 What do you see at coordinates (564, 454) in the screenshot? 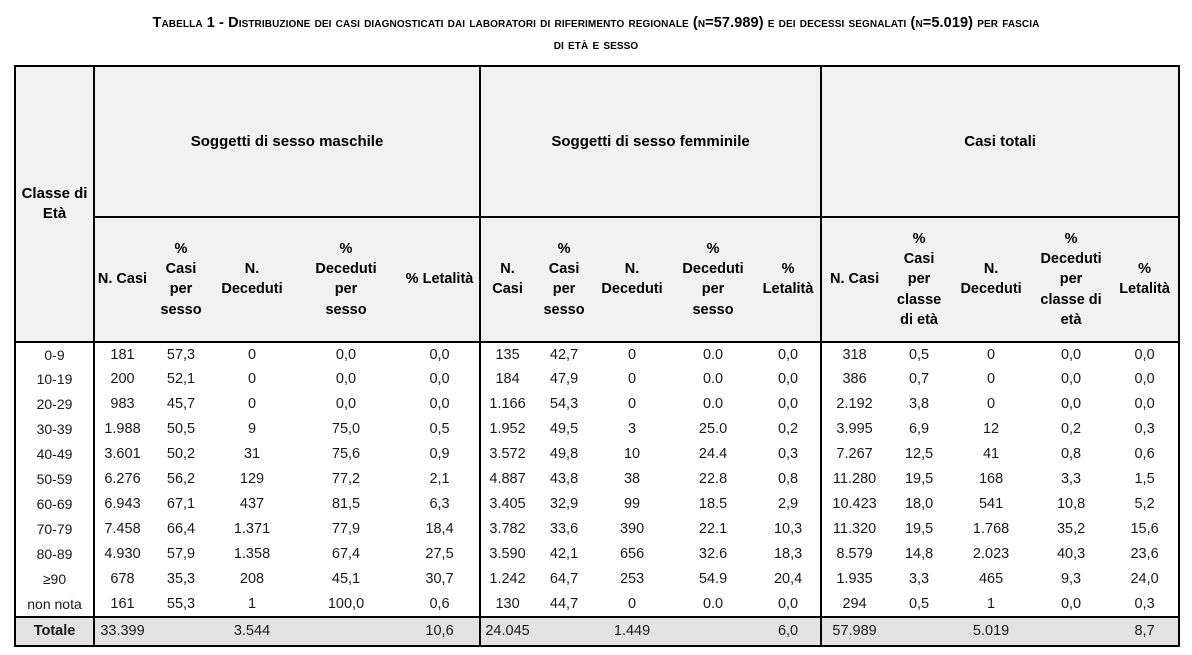
I see `data-cell: 49,8` at bounding box center [564, 454].